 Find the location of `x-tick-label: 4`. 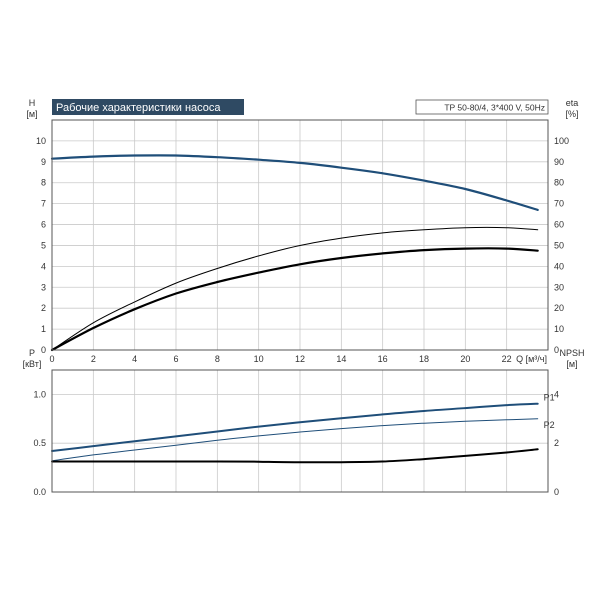

x-tick-label: 4 is located at coordinates (134, 359).